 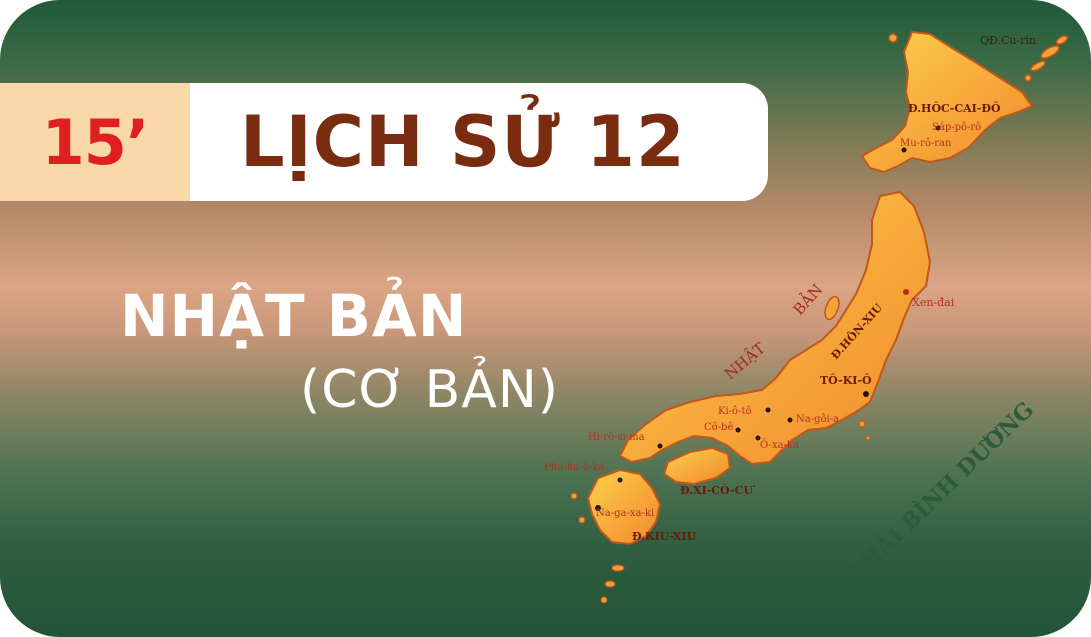 I want to click on shikoku-island, so click(x=697, y=466).